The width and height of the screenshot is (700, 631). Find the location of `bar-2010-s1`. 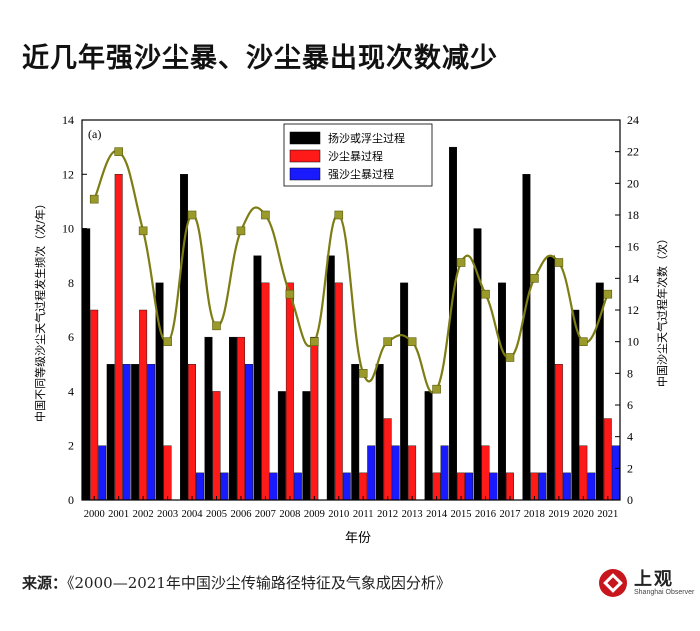

bar-2010-s1 is located at coordinates (338, 391).